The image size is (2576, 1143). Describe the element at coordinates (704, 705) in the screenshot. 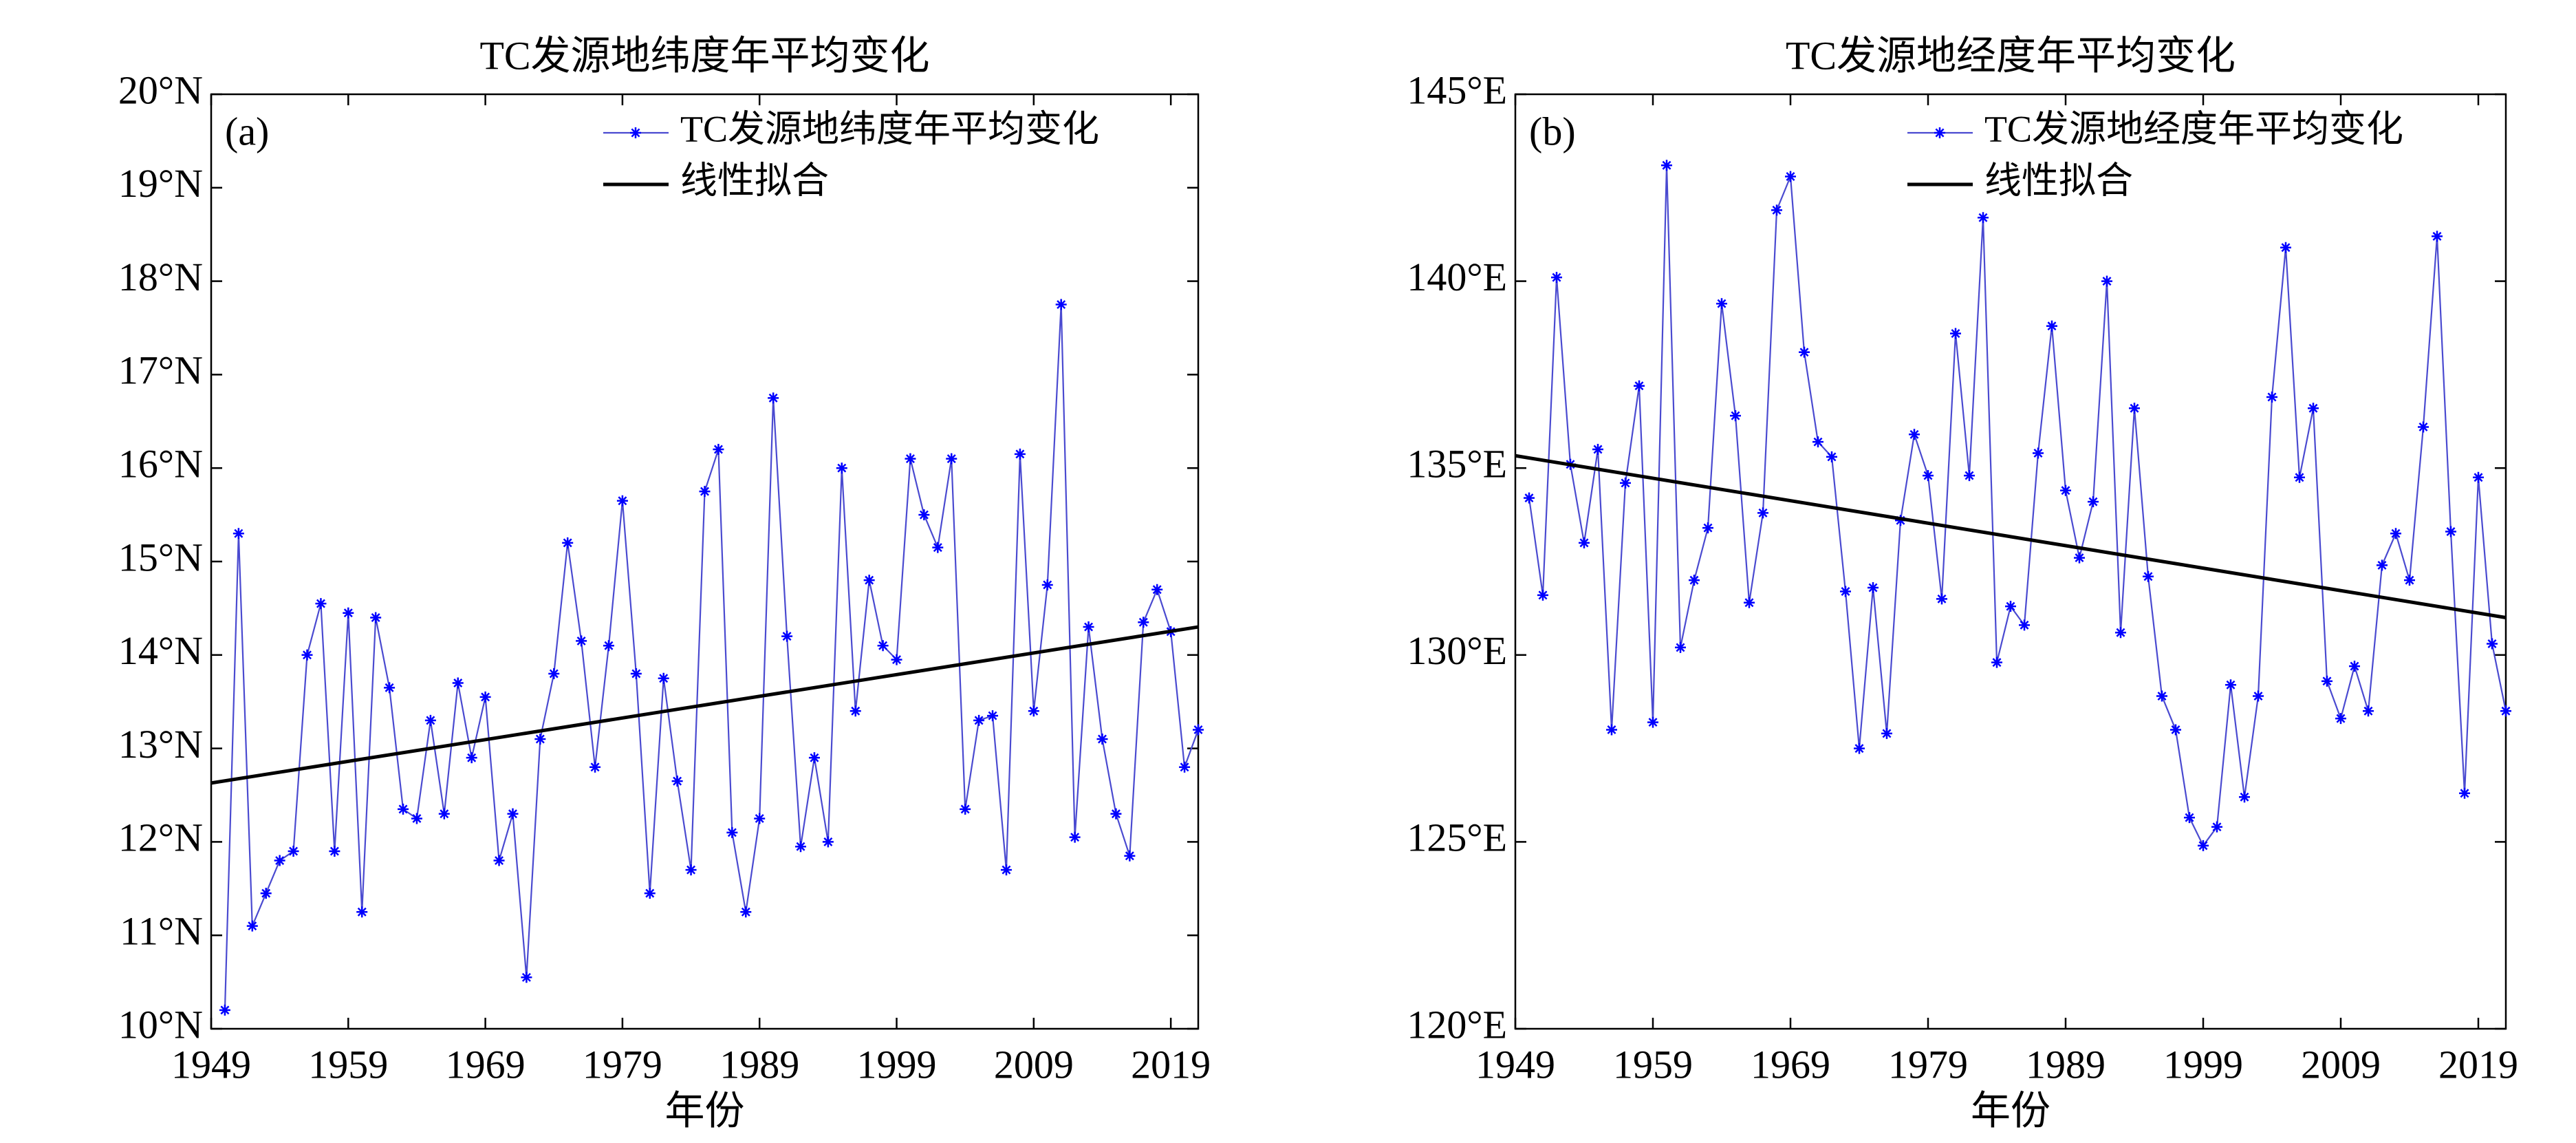

I see `fit-line` at that location.